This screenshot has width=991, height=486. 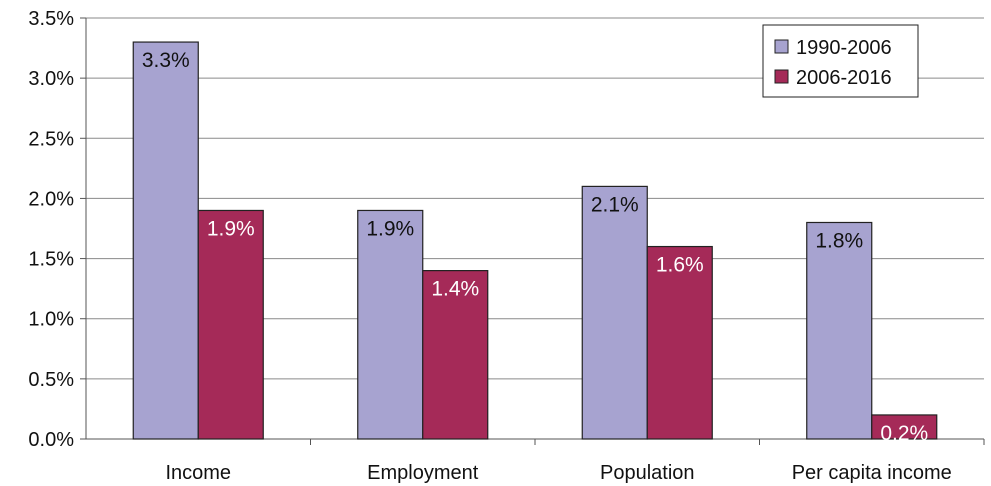 What do you see at coordinates (839, 330) in the screenshot?
I see `bar-1990-2006-per-capita-income` at bounding box center [839, 330].